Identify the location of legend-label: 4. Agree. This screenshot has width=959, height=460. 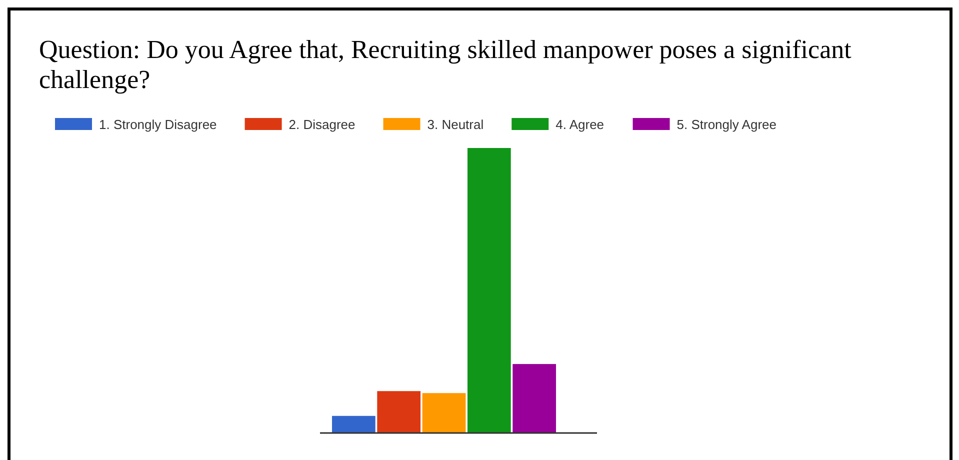
(580, 124).